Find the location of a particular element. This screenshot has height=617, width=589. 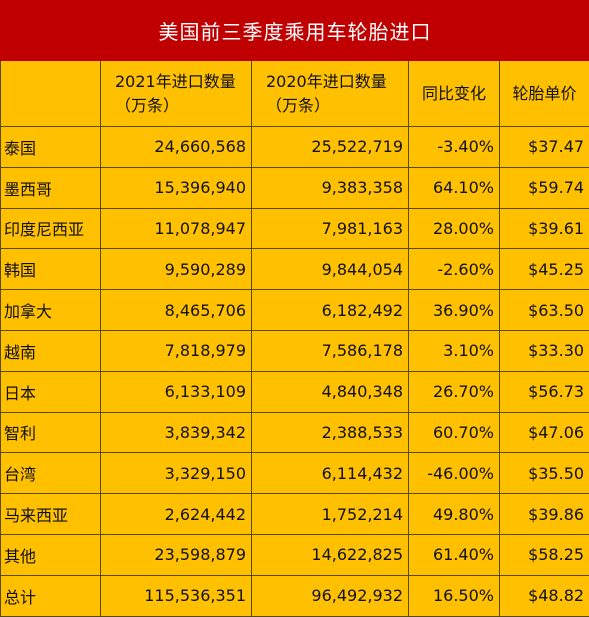

cell-2021-quantity: 15,396,940 is located at coordinates (176, 187).